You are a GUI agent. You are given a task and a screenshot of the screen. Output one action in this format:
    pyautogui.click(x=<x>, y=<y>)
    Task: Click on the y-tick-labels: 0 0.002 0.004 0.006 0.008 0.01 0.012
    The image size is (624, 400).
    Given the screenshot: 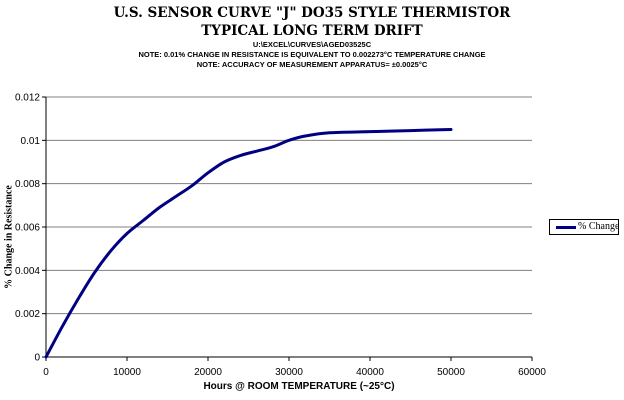 What is the action you would take?
    pyautogui.click(x=27, y=228)
    